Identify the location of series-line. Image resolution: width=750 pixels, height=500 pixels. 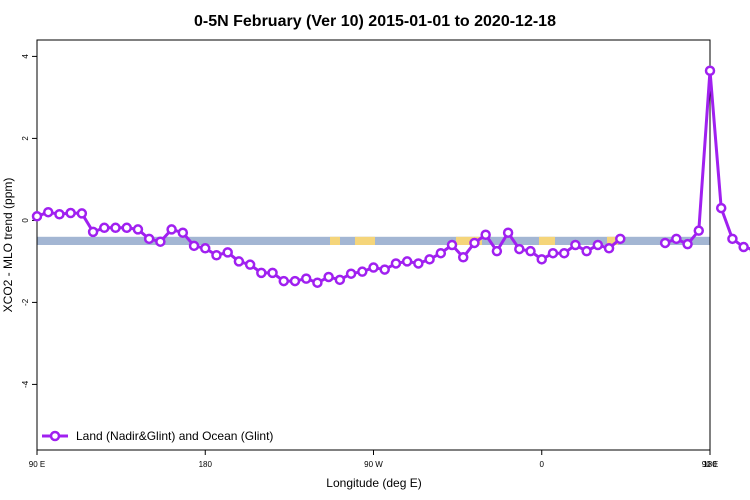
(707, 160).